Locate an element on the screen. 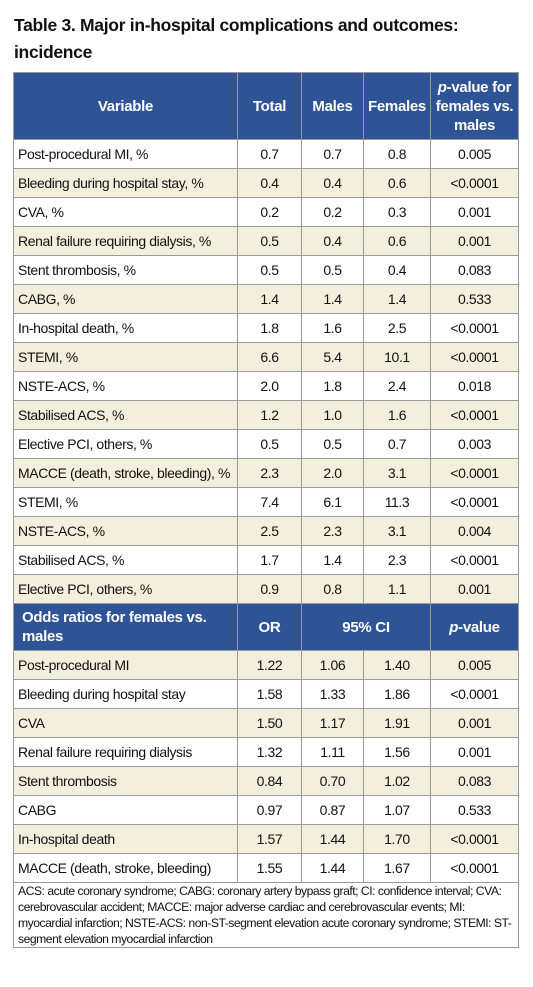 The width and height of the screenshot is (533, 987). table-row: CVA, % 0.2 0.2 0.3 0.001 is located at coordinates (266, 212).